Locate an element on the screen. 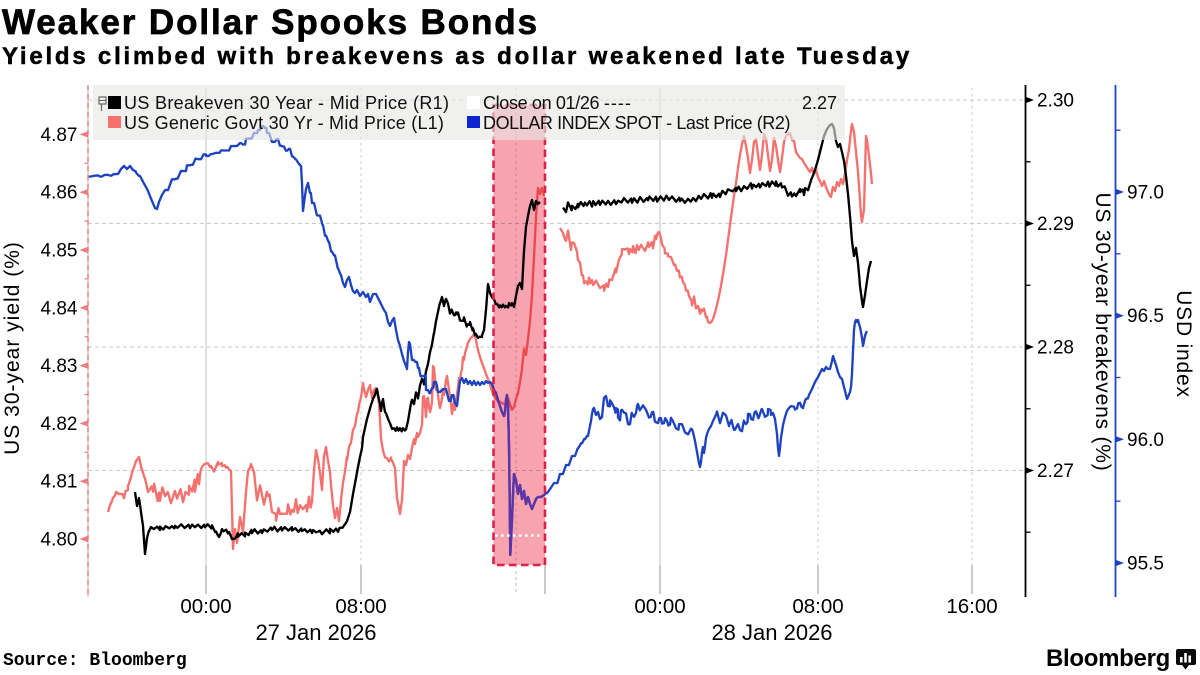 This screenshot has height=675, width=1200. svg-text: 97.0 is located at coordinates (1145, 193).